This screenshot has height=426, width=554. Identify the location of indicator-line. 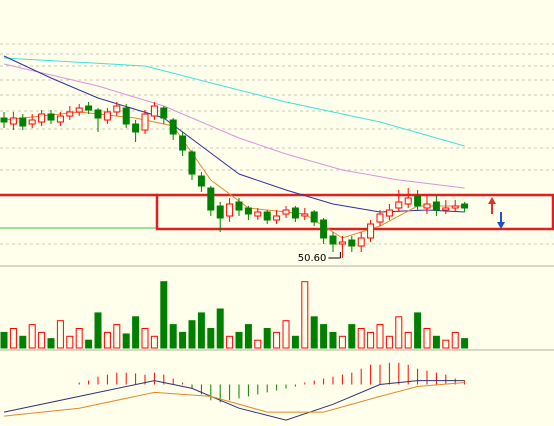
(234, 400).